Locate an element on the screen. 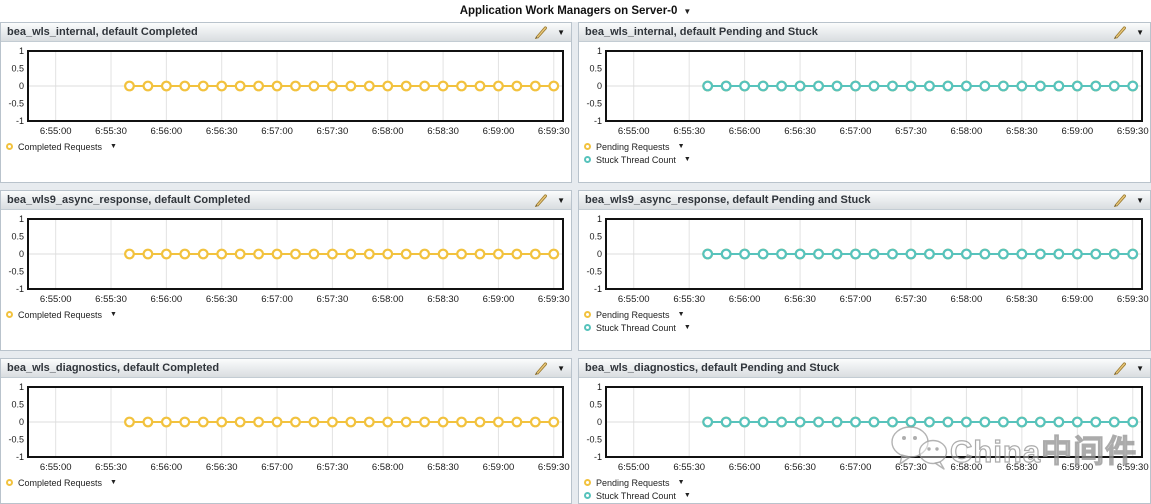  y-tick-label: 1 is located at coordinates (599, 387).